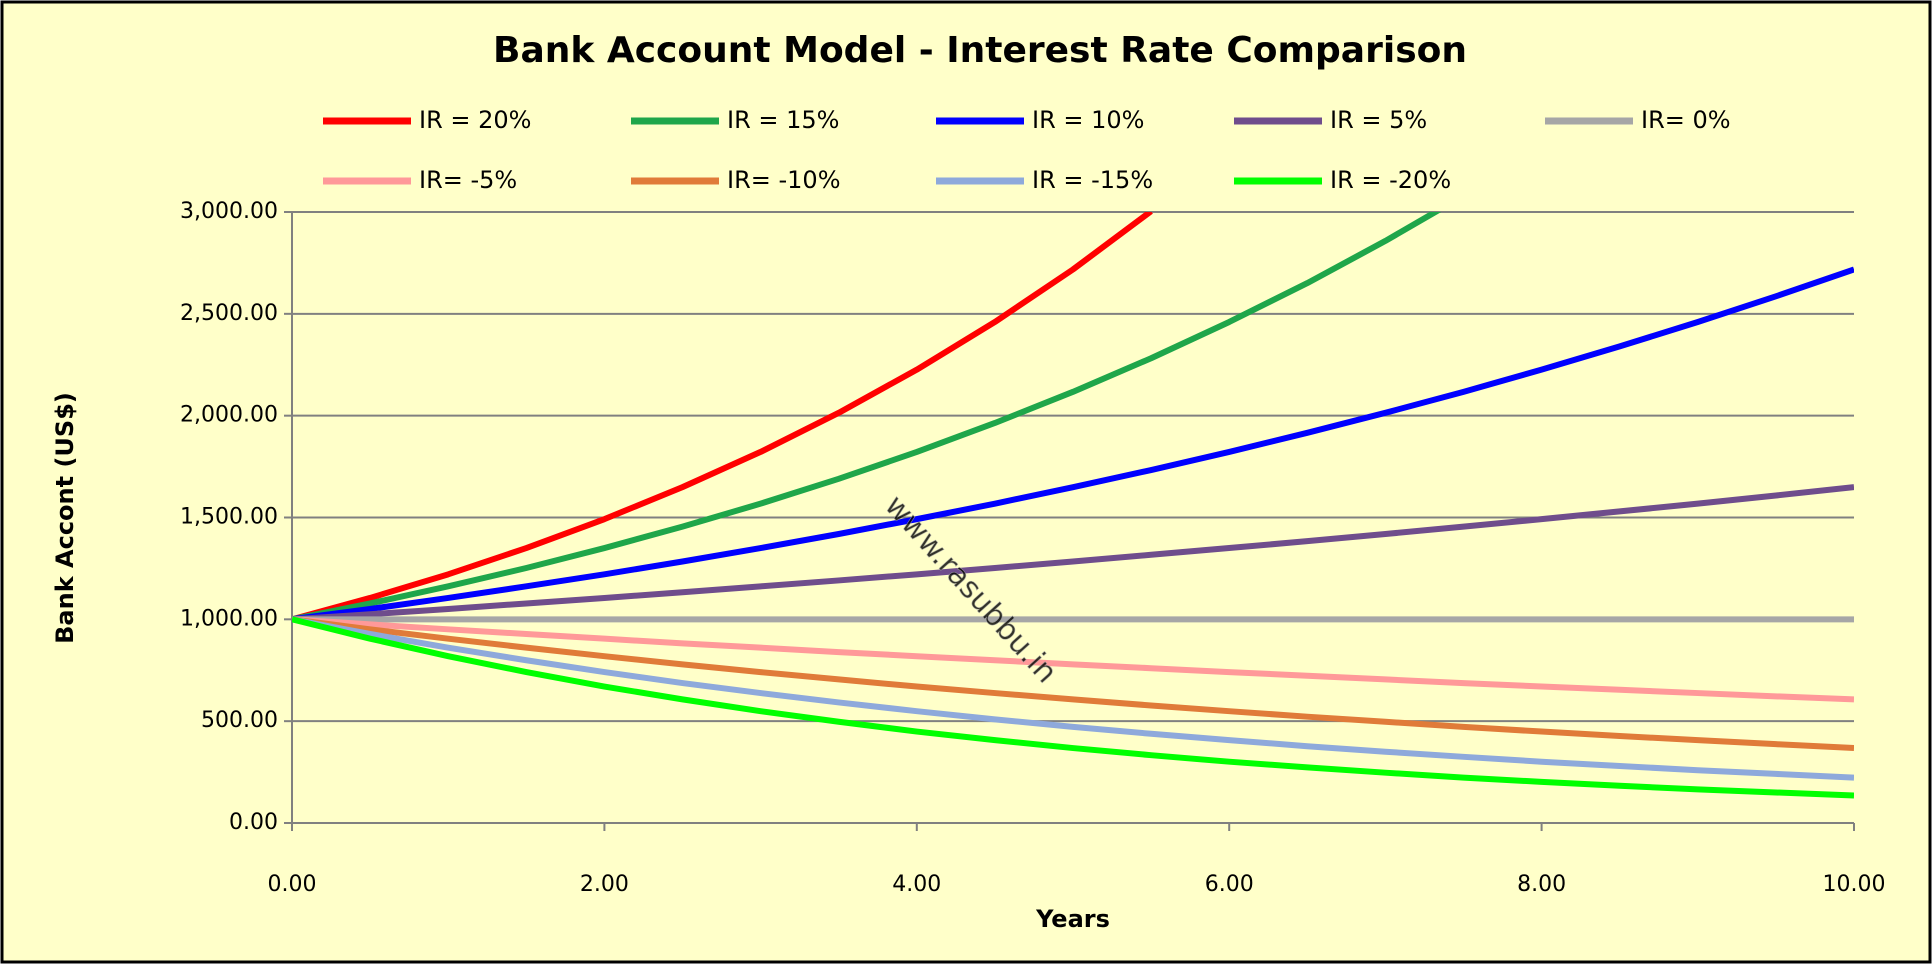 The height and width of the screenshot is (968, 1932). I want to click on legend-label: IR = -15%, so click(1092, 180).